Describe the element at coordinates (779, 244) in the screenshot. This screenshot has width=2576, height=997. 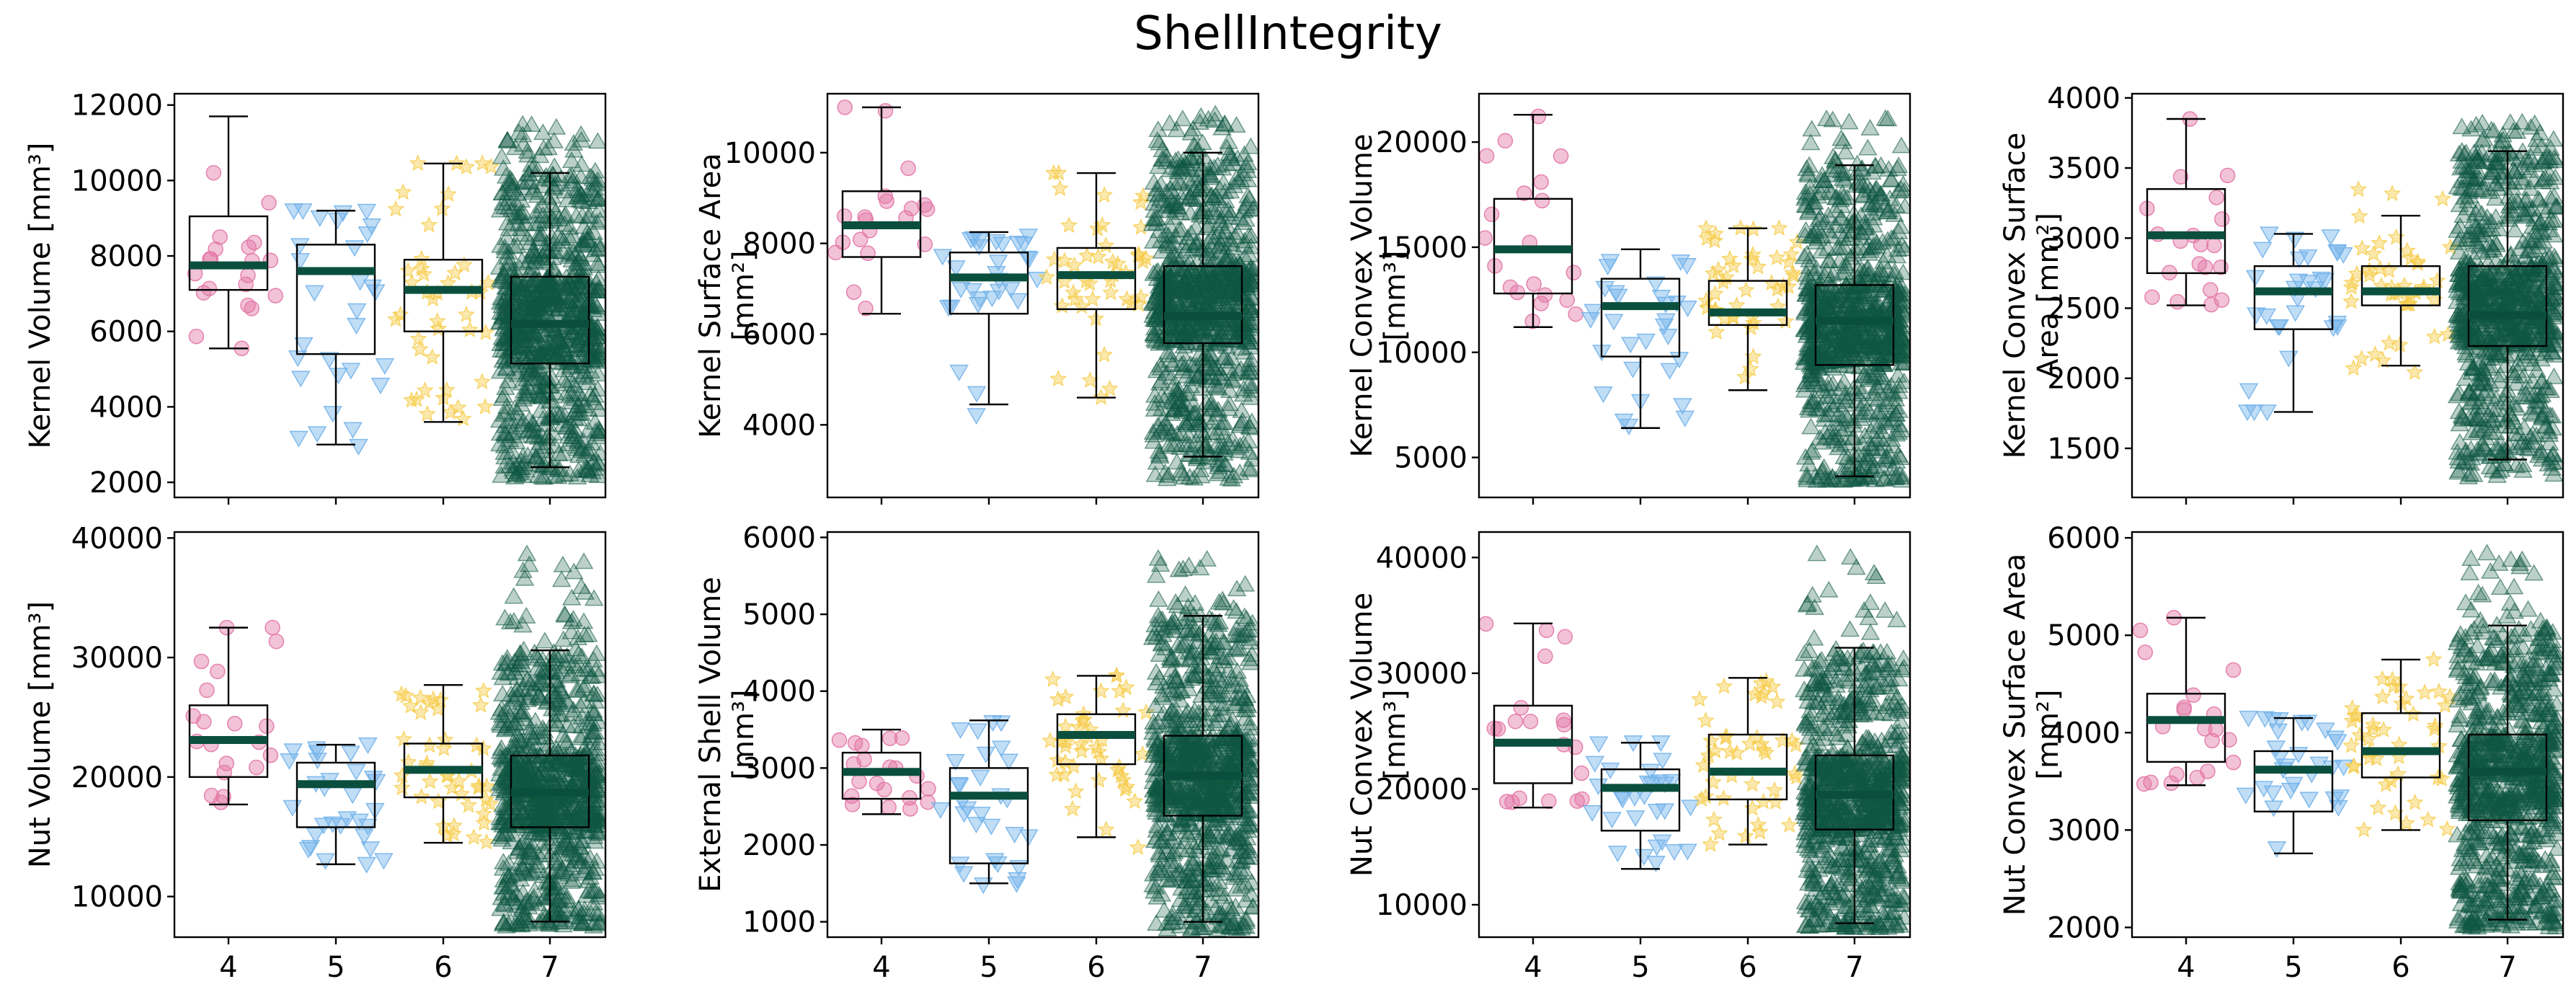
I see `y-tick-label: 8000` at that location.